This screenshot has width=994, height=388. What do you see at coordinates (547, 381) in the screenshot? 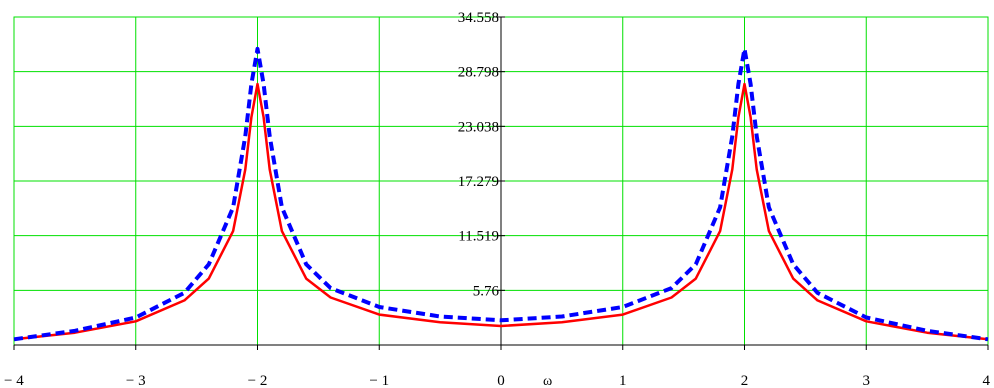
I see `x-axis-label: ω` at bounding box center [547, 381].